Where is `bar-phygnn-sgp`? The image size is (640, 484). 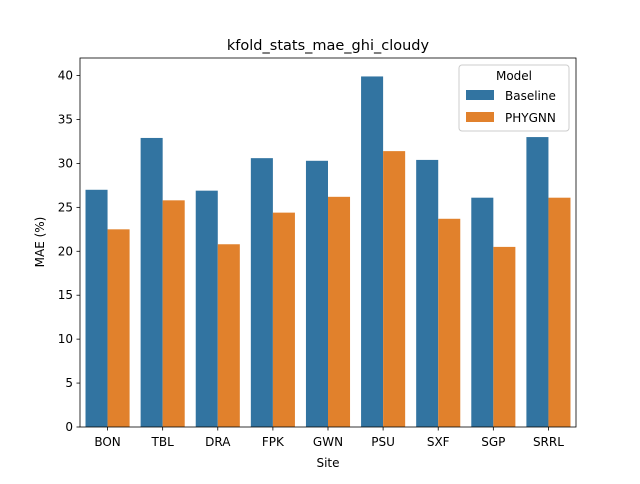
bar-phygnn-sgp is located at coordinates (504, 336).